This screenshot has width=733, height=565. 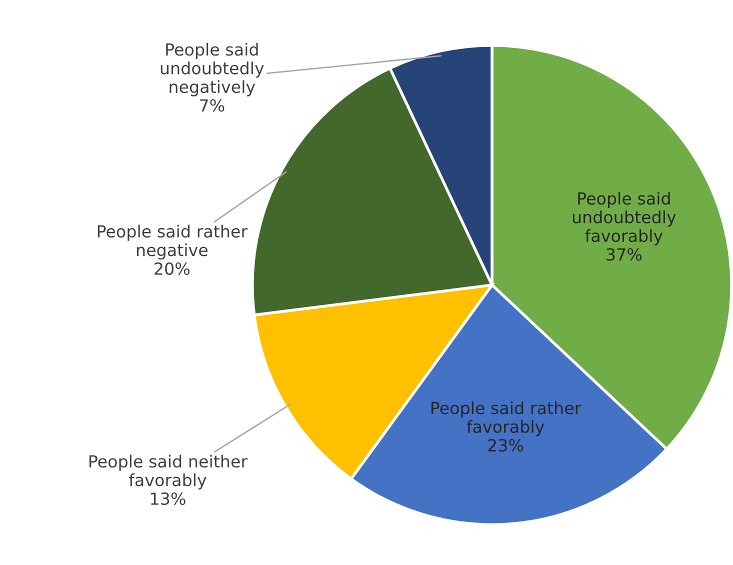 What do you see at coordinates (168, 498) in the screenshot?
I see `data-label: 13%` at bounding box center [168, 498].